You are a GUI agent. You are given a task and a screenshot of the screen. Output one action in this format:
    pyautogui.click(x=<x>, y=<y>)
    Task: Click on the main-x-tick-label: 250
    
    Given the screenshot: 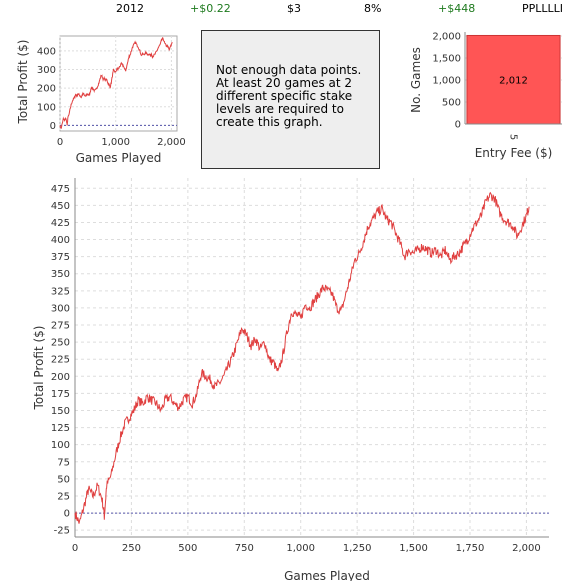 What is the action you would take?
    pyautogui.click(x=131, y=548)
    